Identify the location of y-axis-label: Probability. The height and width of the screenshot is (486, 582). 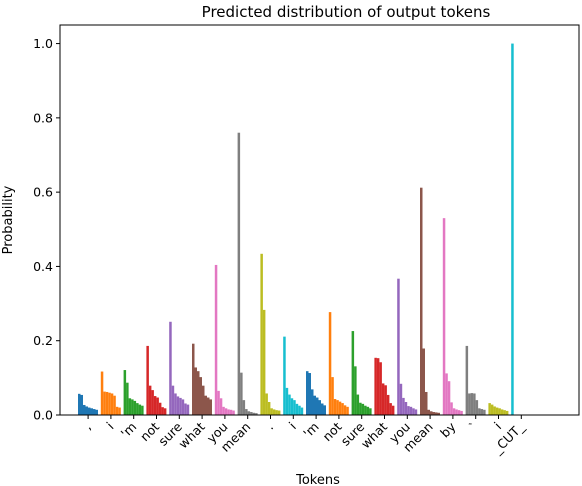
(8, 219).